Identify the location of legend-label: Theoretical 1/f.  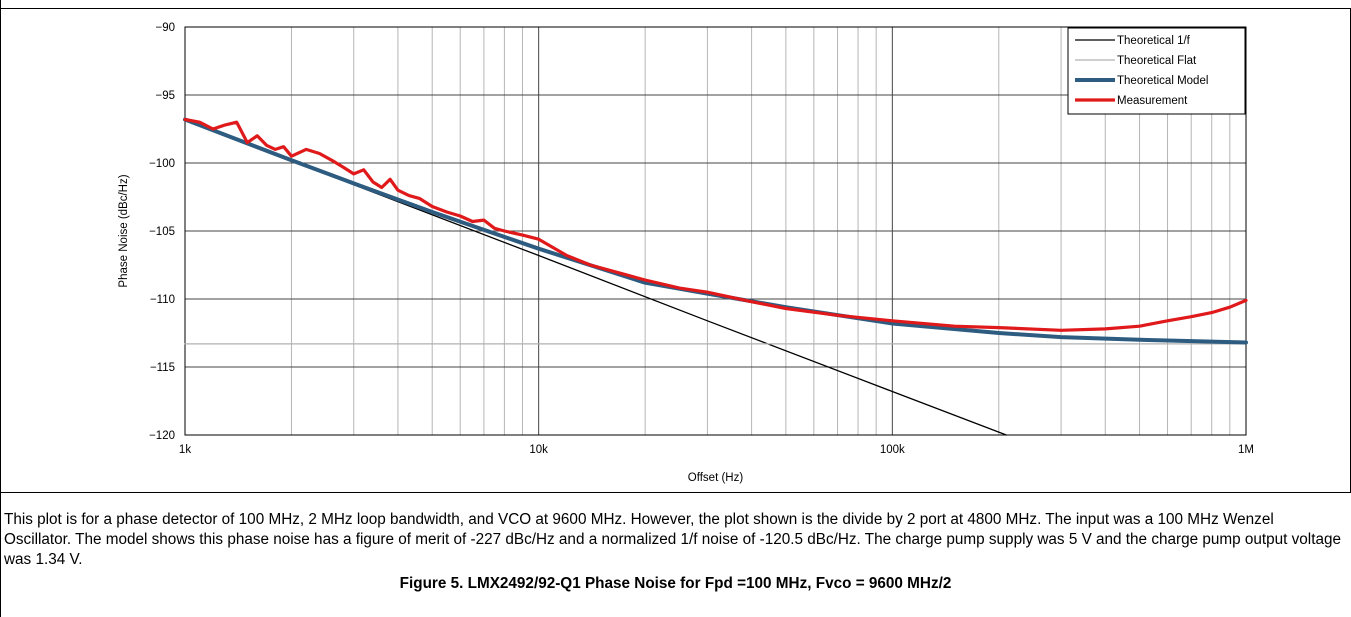
(1154, 41).